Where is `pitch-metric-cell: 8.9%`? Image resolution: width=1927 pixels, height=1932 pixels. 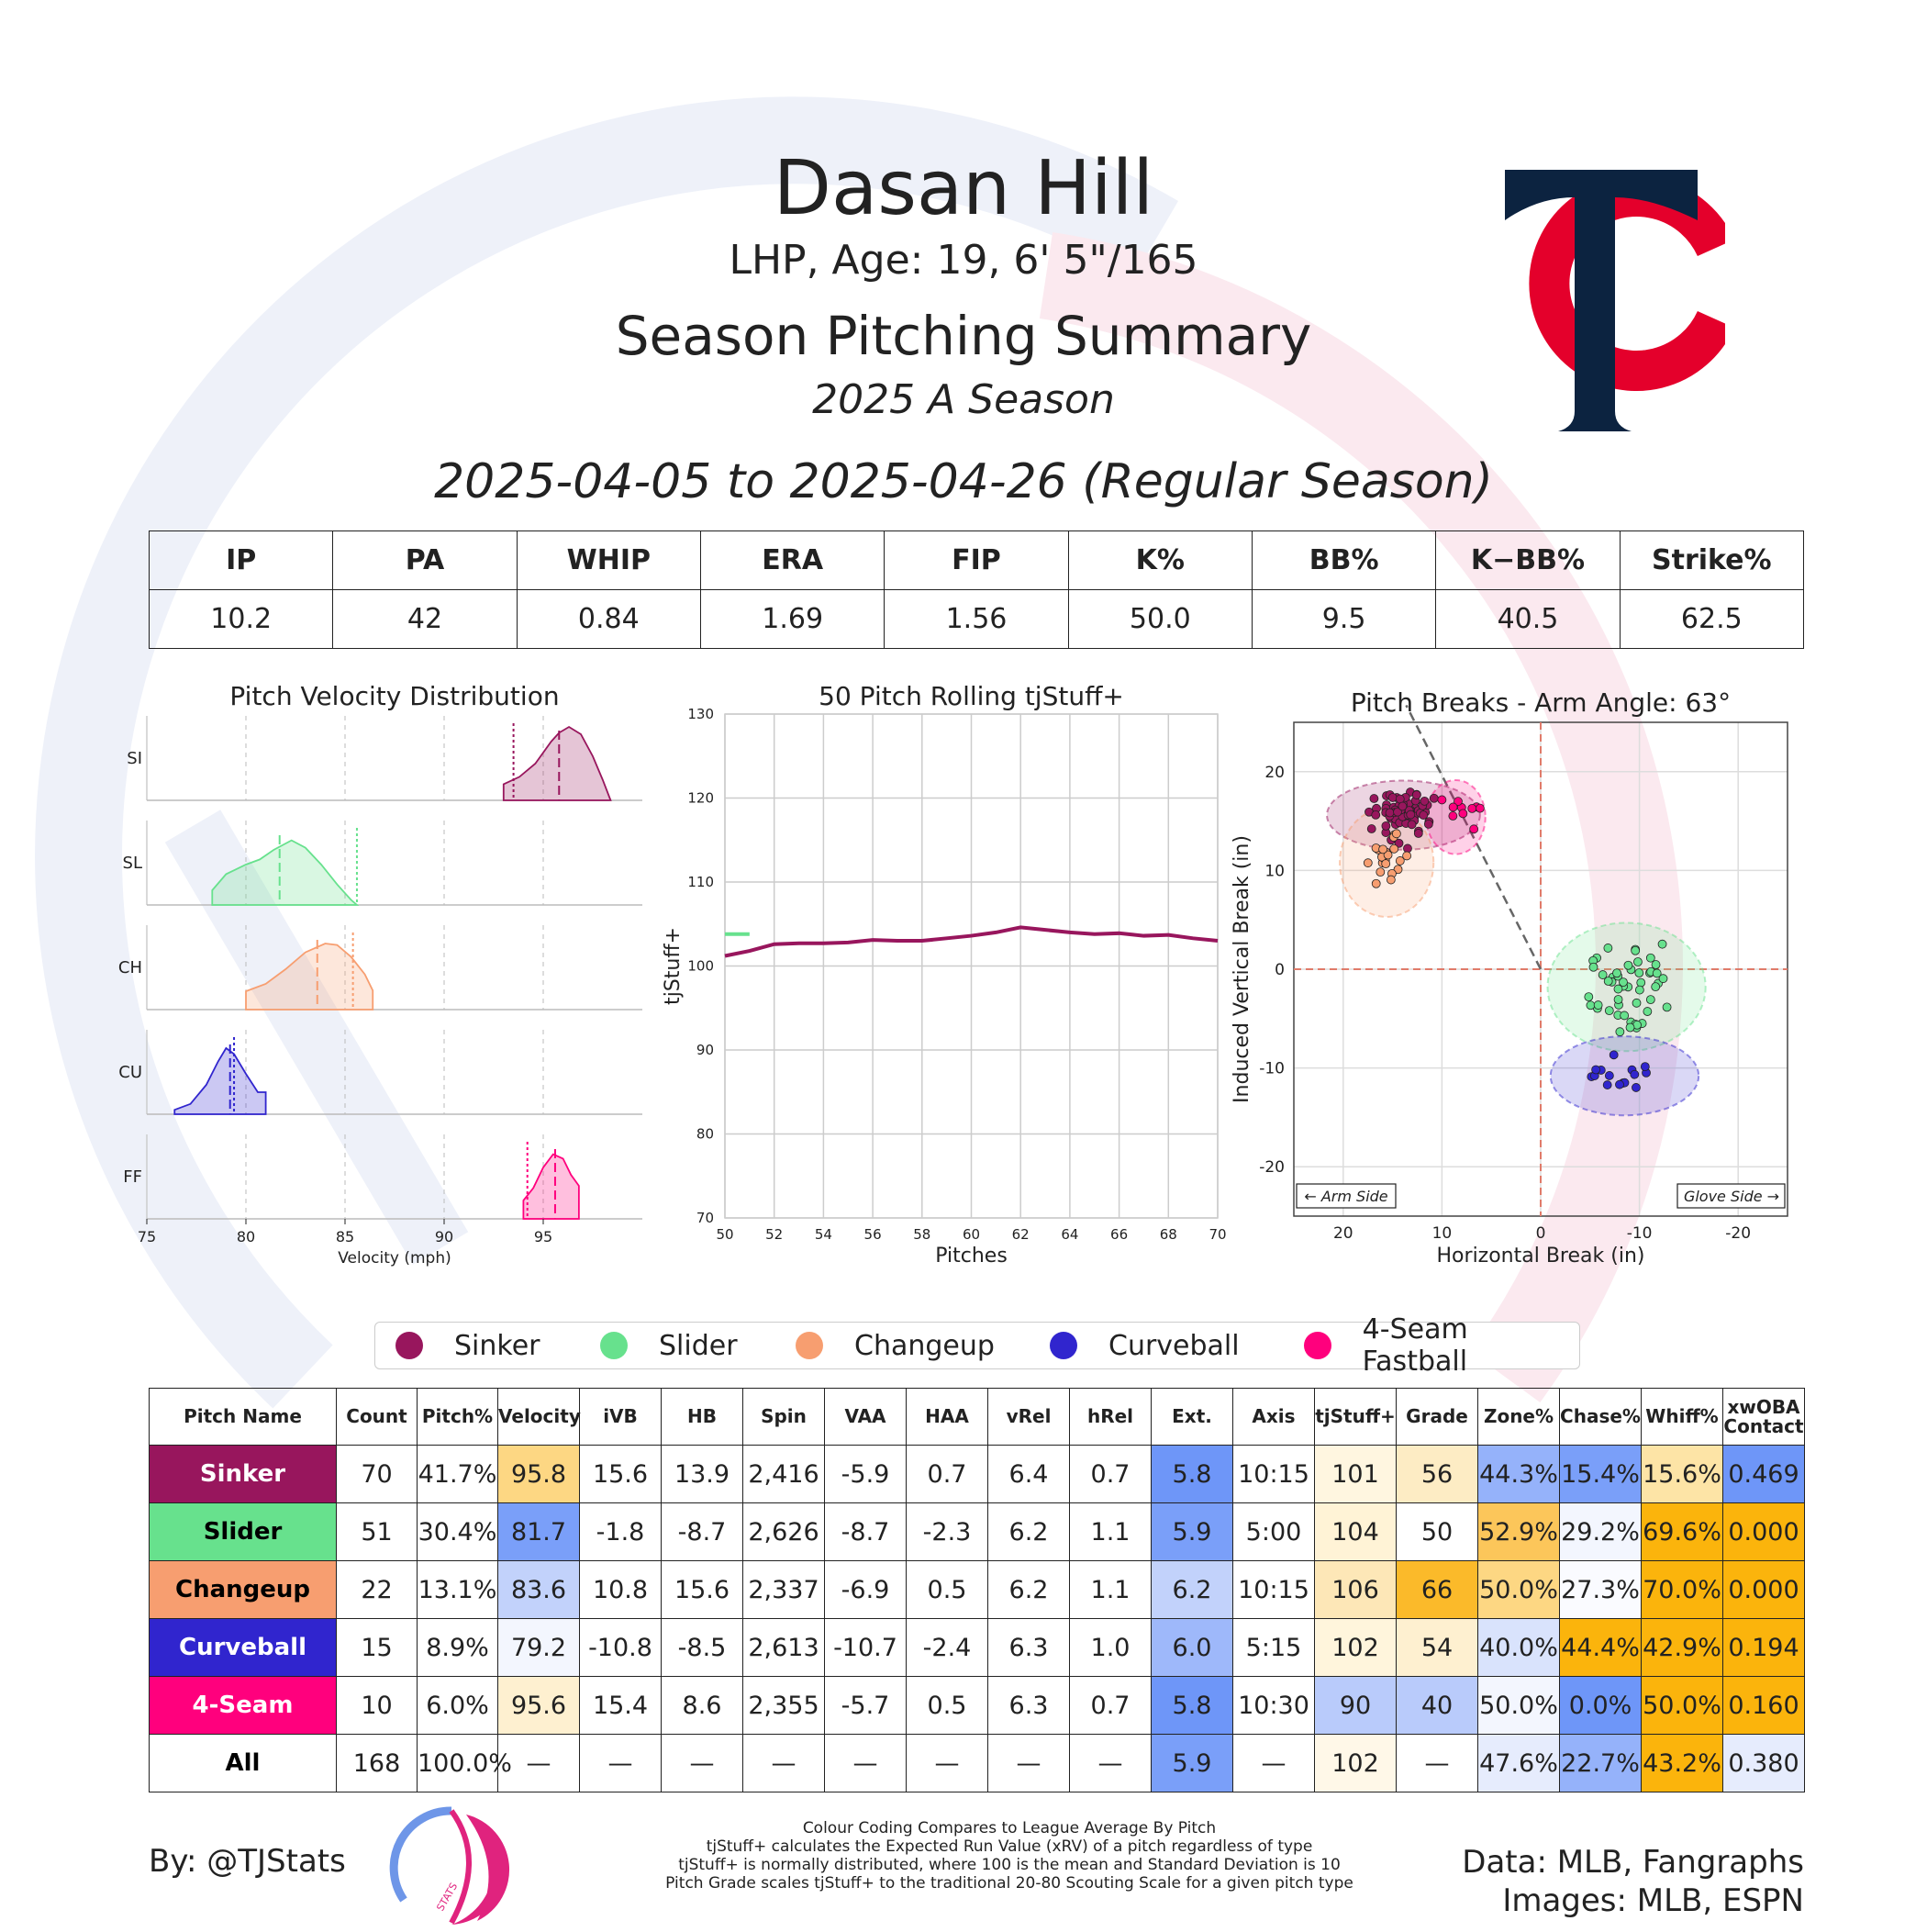 pitch-metric-cell: 8.9% is located at coordinates (457, 1647).